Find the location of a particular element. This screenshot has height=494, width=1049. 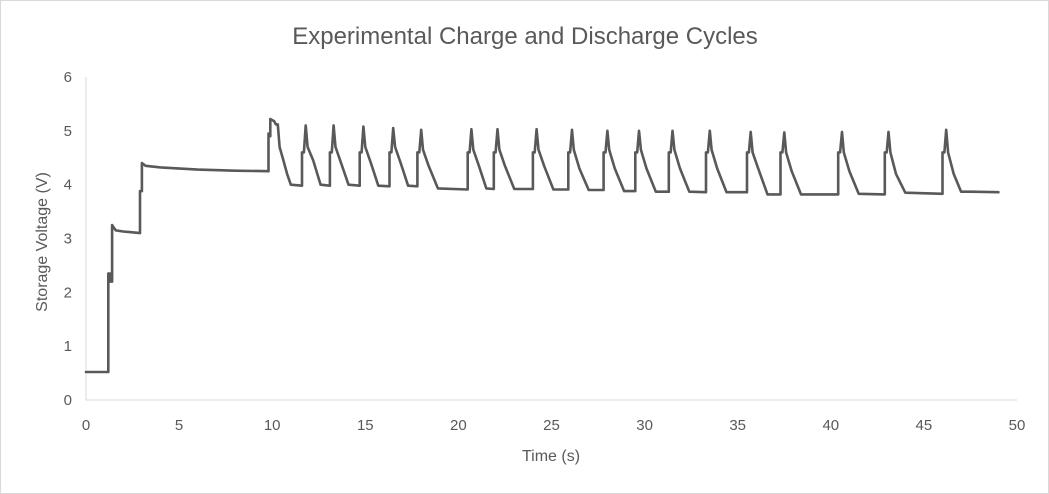

x-tick-label: 45 is located at coordinates (924, 425).